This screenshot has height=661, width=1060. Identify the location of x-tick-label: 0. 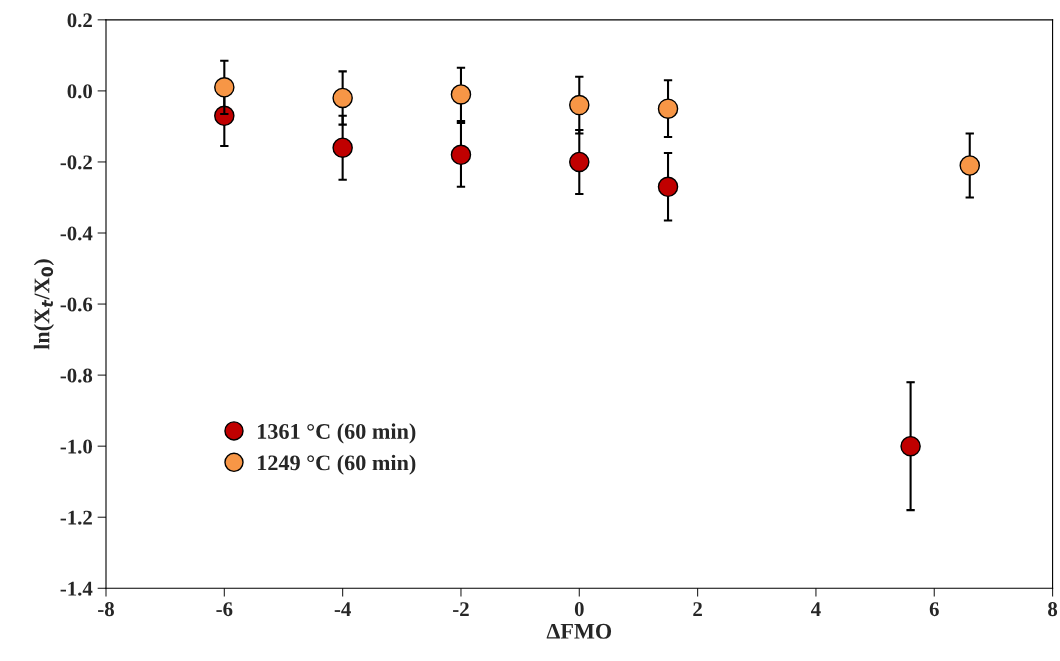
(579, 609).